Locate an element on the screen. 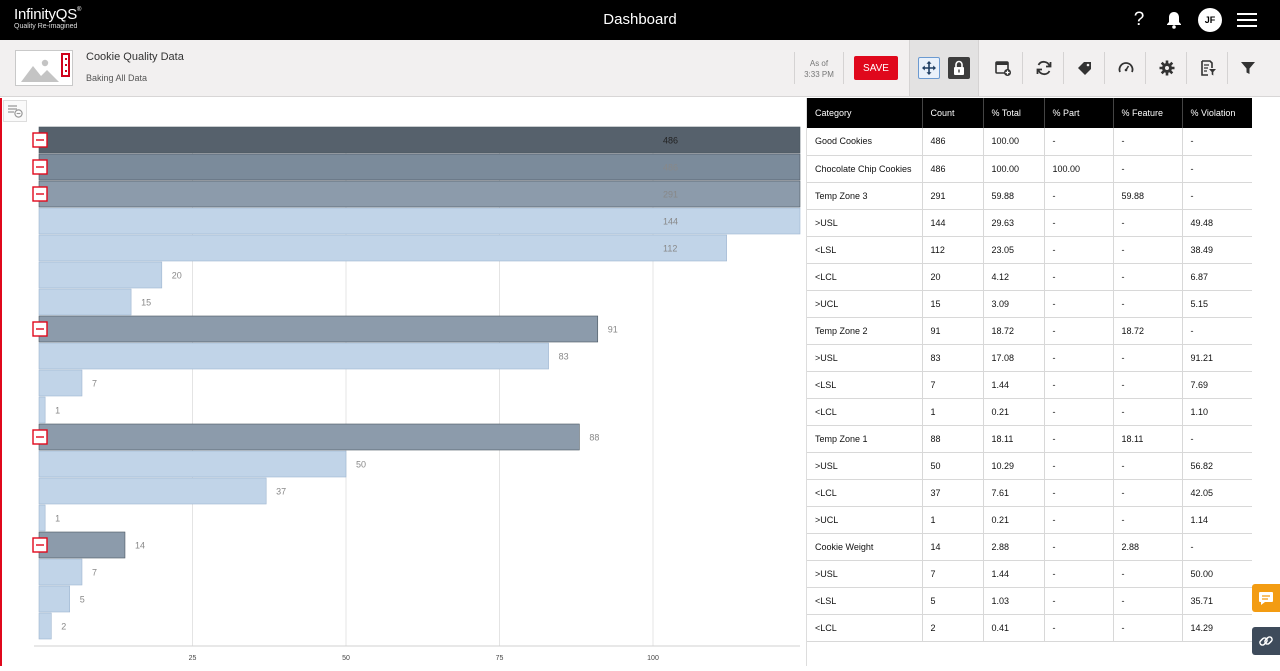  table-row: <LSL 112 23.05- -38.49 is located at coordinates (1029, 250).